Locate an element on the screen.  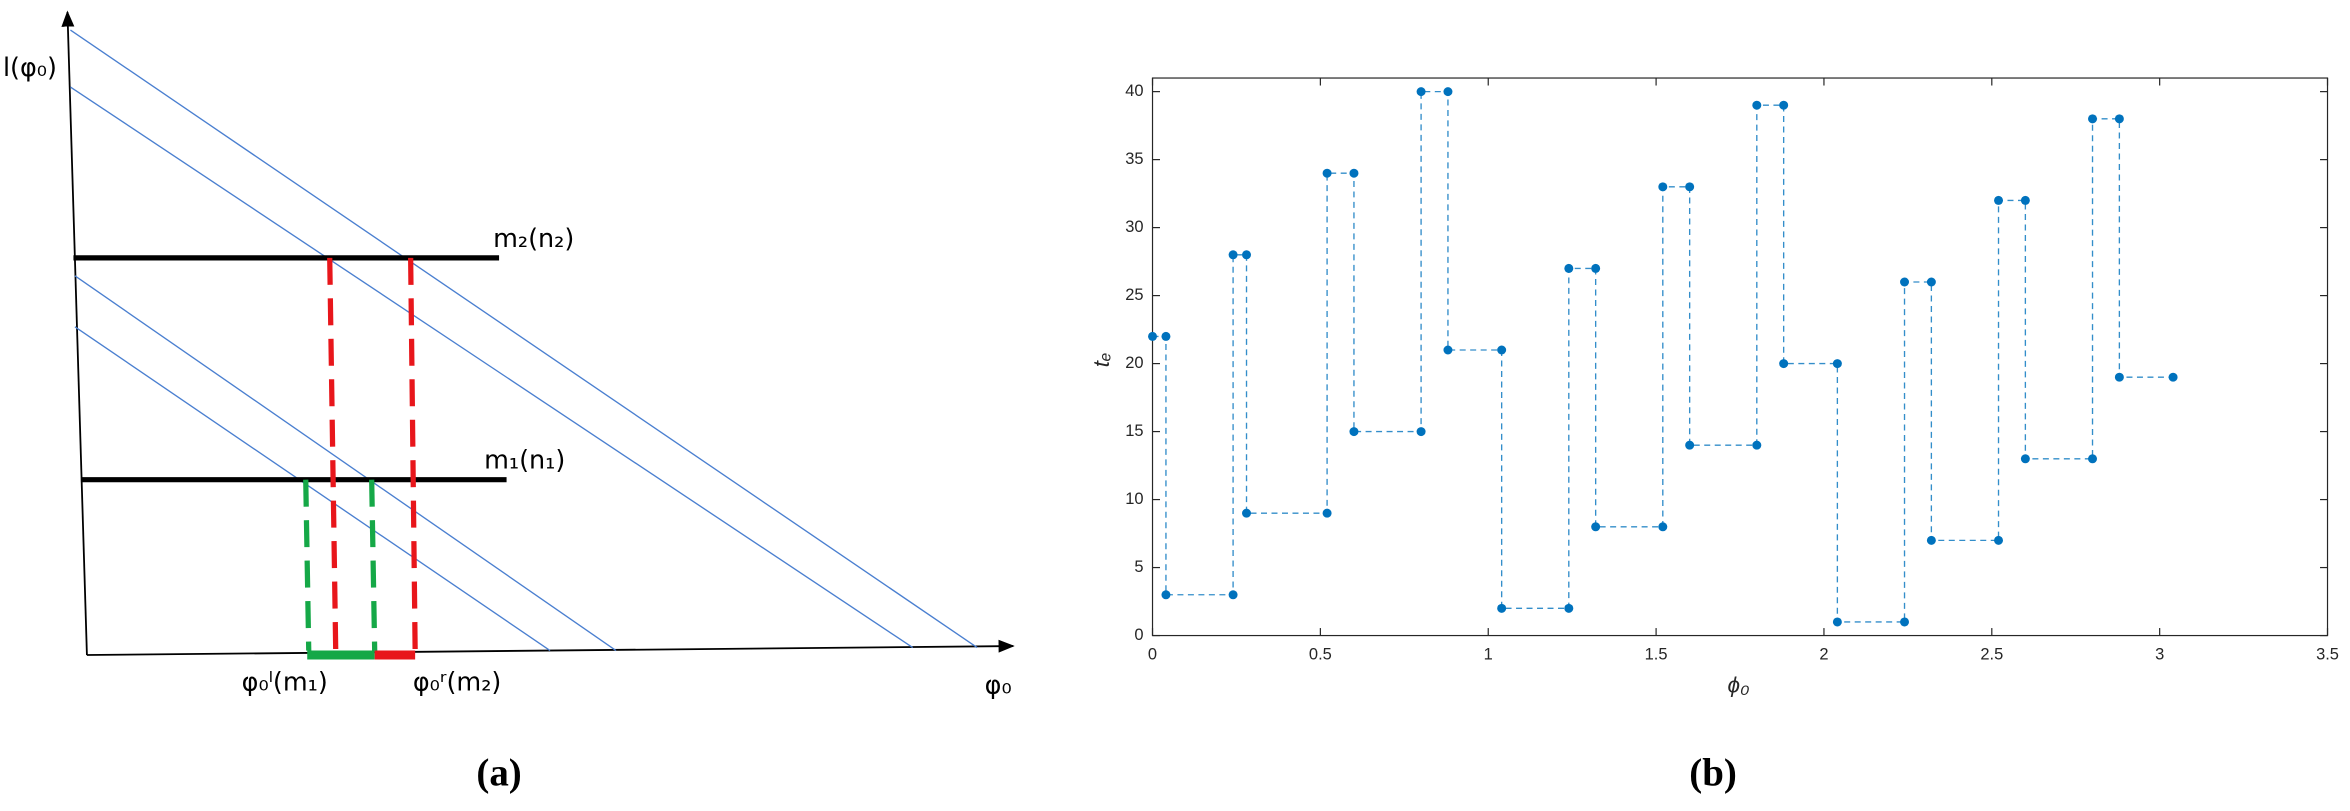
x-tick-label: 1 is located at coordinates (1488, 654).